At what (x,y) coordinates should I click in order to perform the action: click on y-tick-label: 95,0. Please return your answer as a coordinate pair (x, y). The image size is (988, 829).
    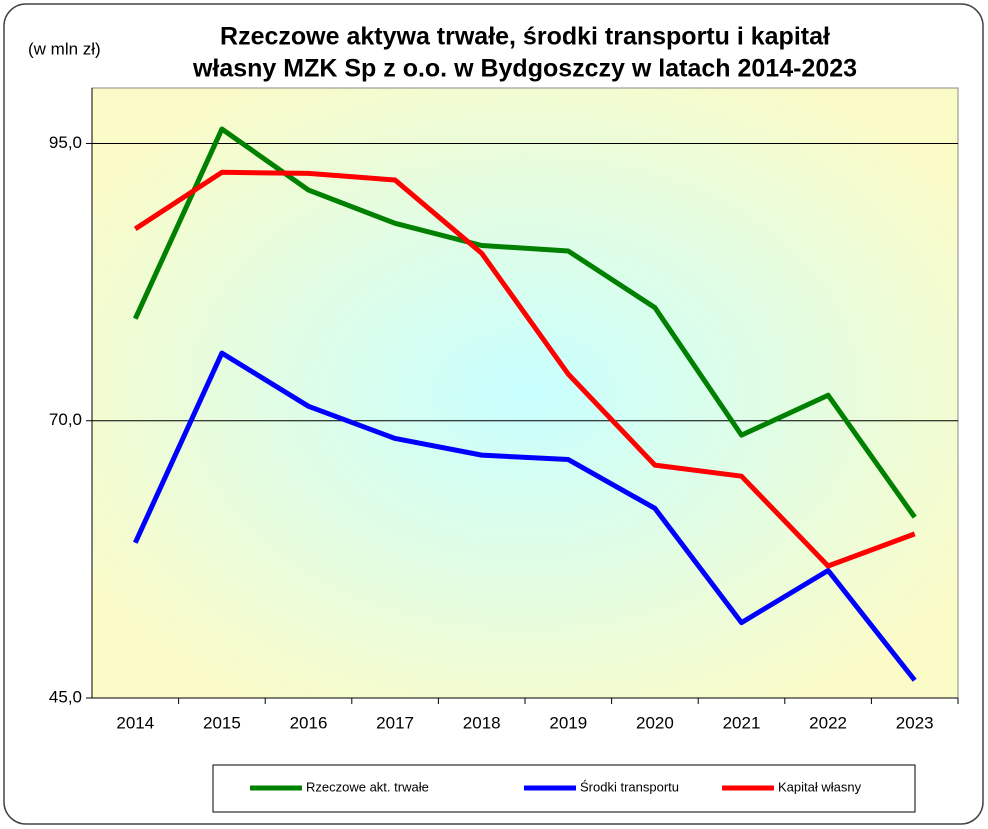
    Looking at the image, I should click on (65, 142).